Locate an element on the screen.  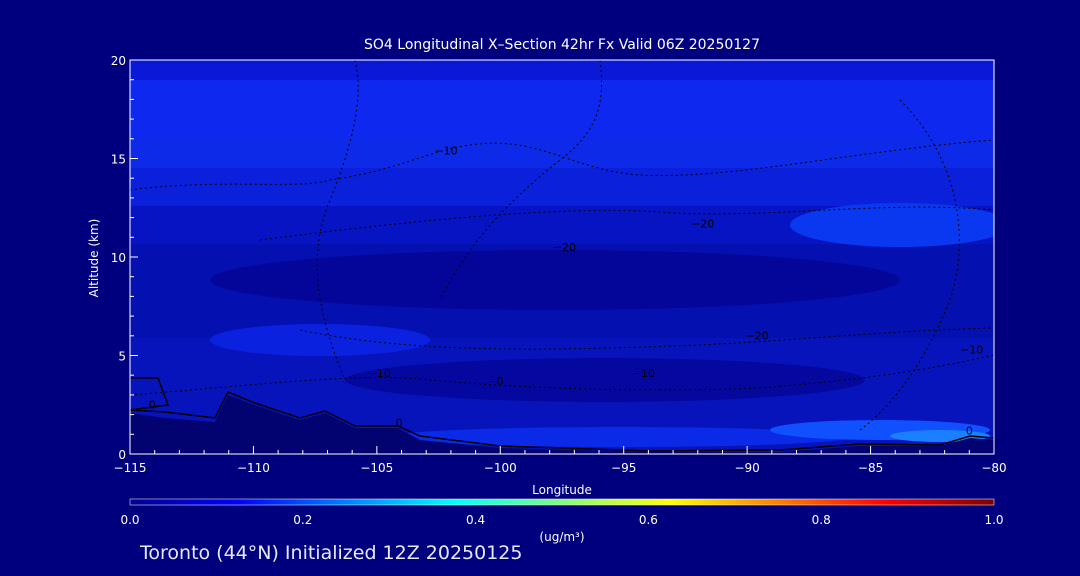
band-upper is located at coordinates (562, 154).